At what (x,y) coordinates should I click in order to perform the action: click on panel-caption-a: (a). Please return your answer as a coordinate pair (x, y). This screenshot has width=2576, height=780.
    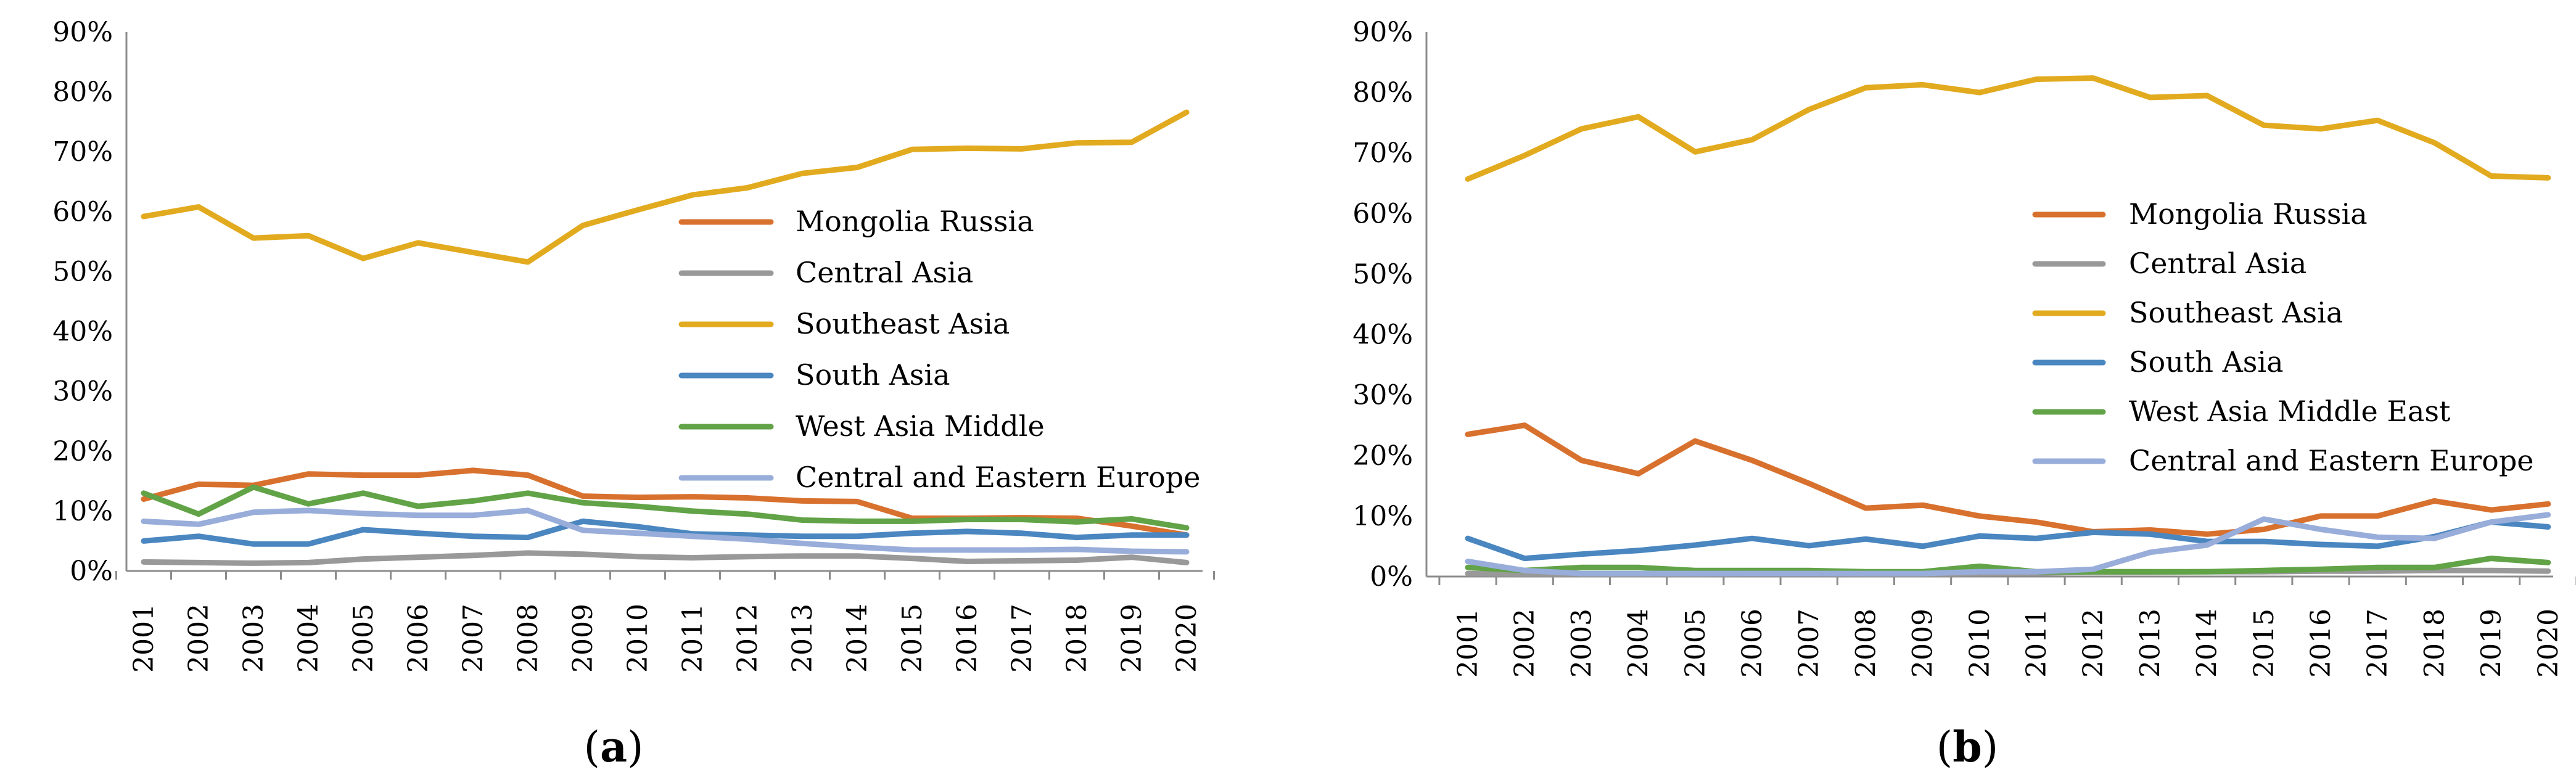
    Looking at the image, I should click on (613, 747).